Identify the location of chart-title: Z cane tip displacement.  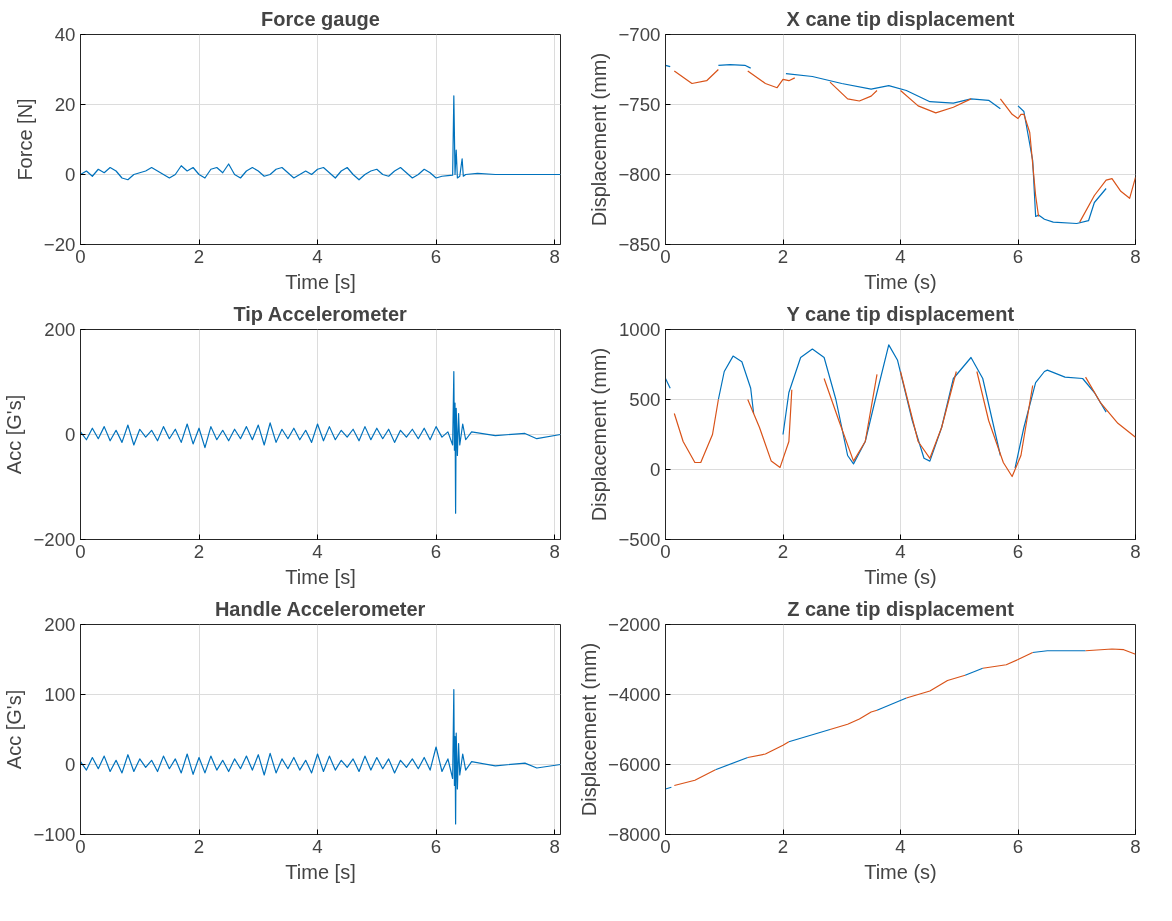
(901, 608).